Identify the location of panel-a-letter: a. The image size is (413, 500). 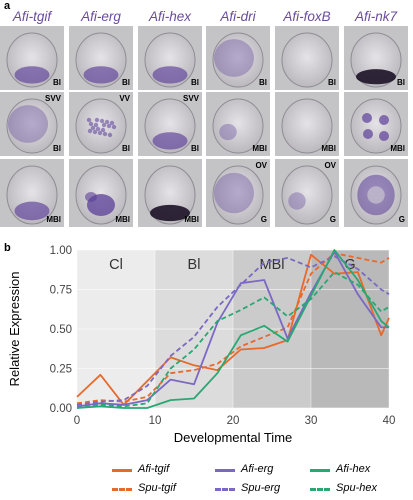
(7, 6).